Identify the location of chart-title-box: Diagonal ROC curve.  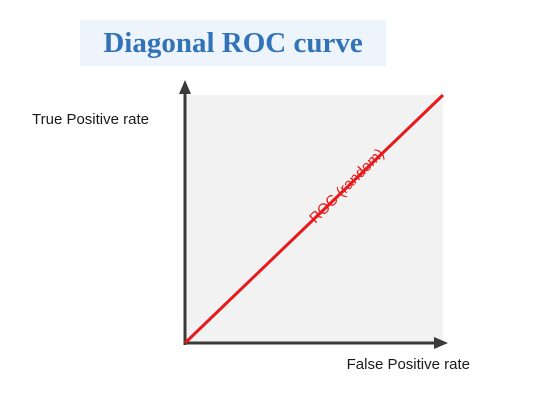
(233, 43).